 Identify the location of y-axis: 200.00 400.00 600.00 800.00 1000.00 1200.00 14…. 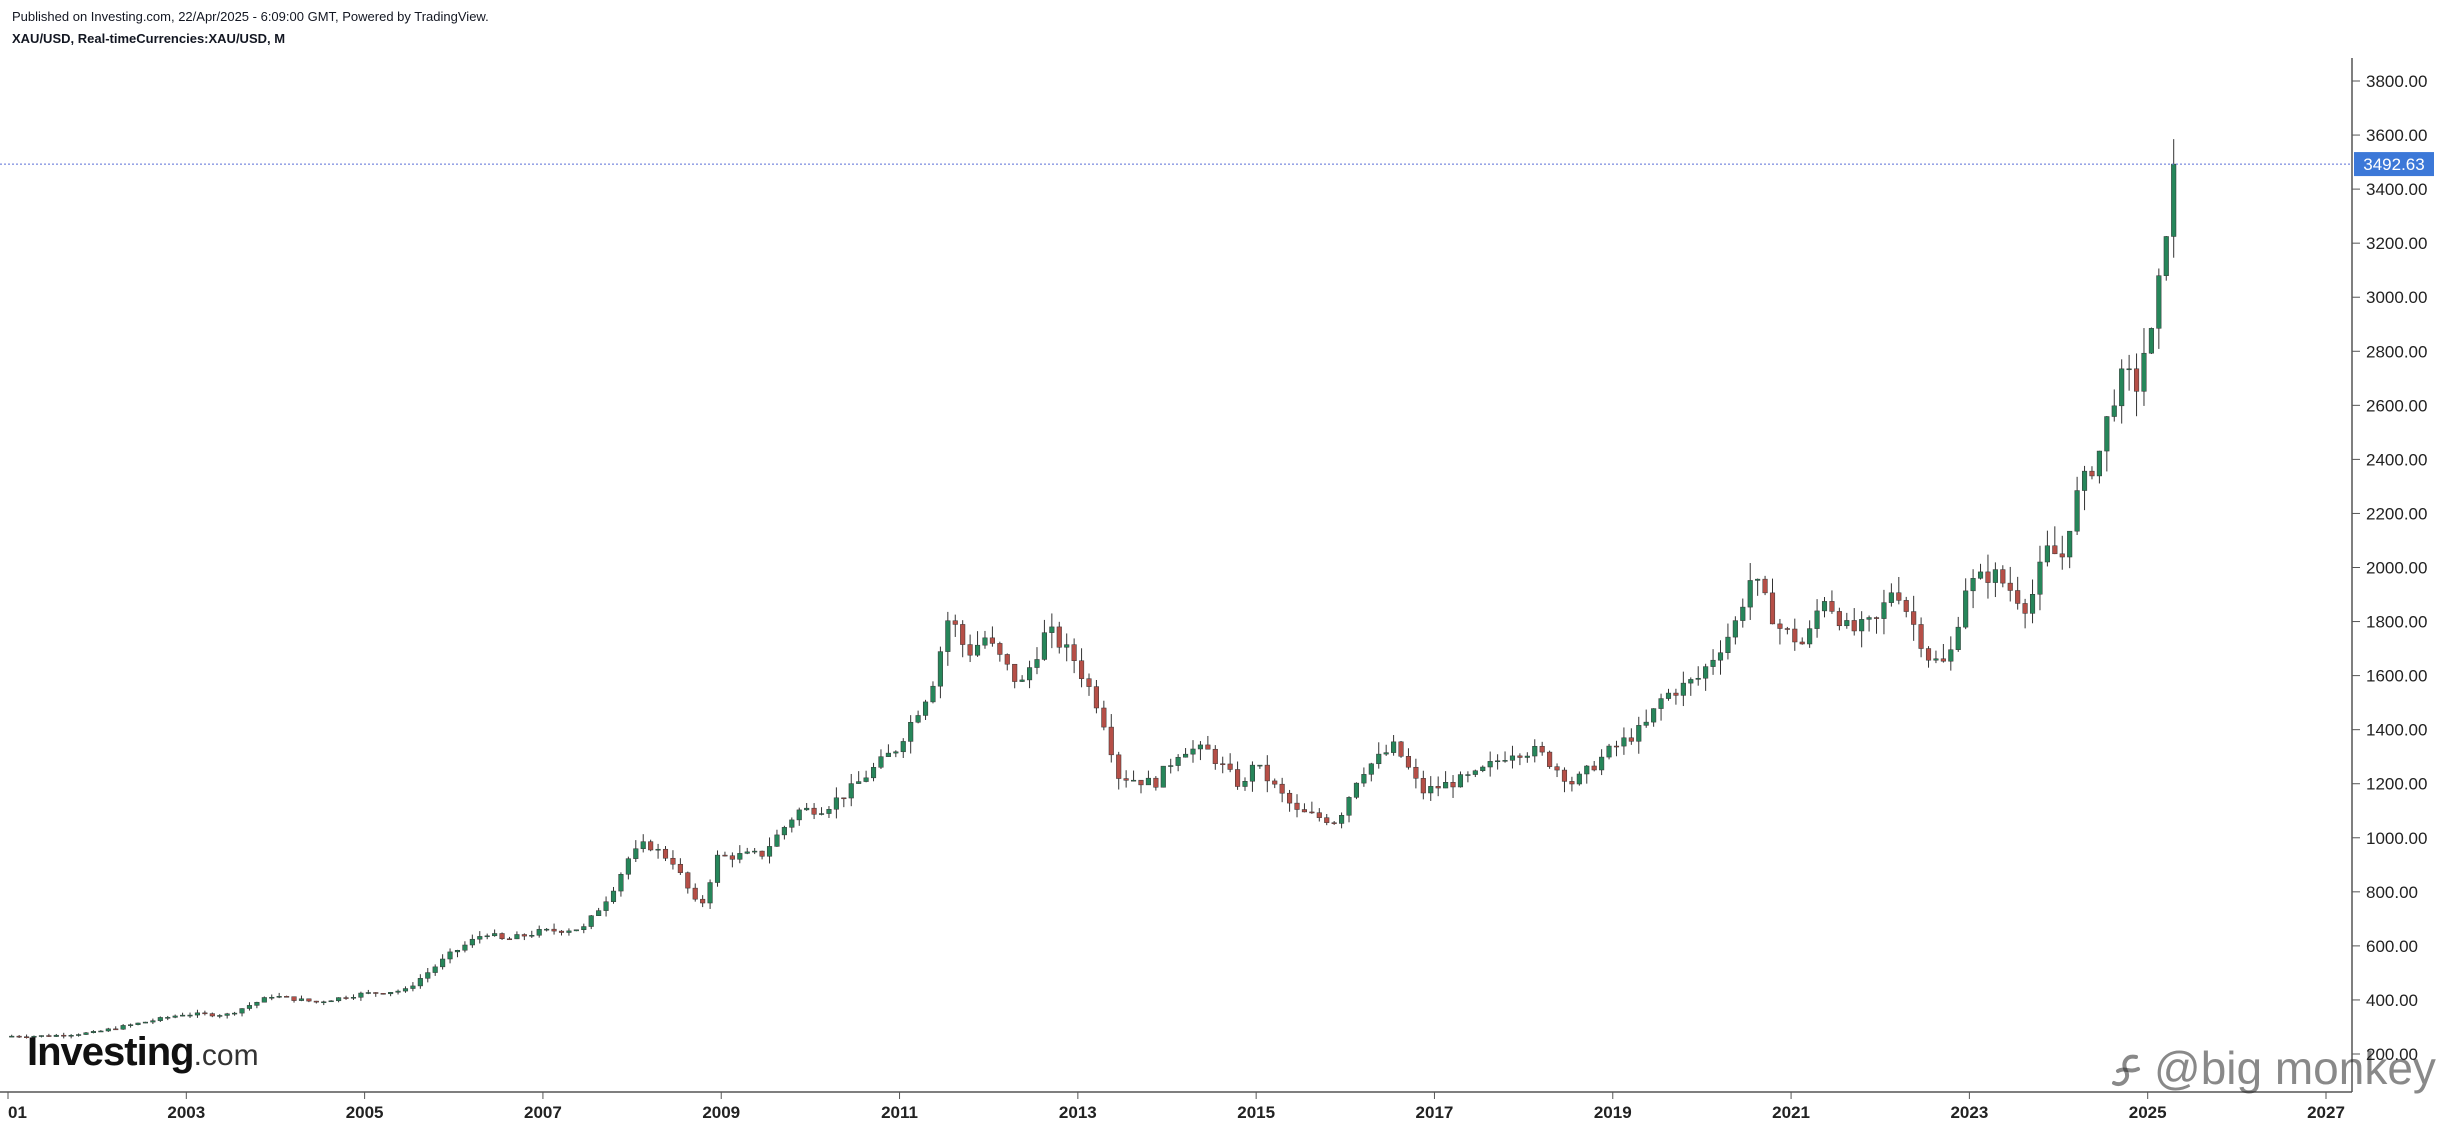
(2389, 575).